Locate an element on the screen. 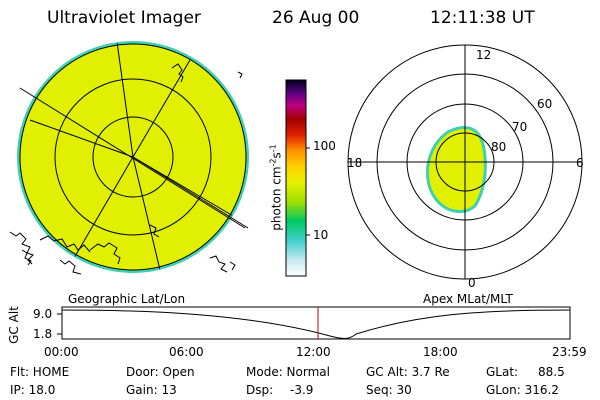 The height and width of the screenshot is (400, 600). altitude-curve is located at coordinates (316, 324).